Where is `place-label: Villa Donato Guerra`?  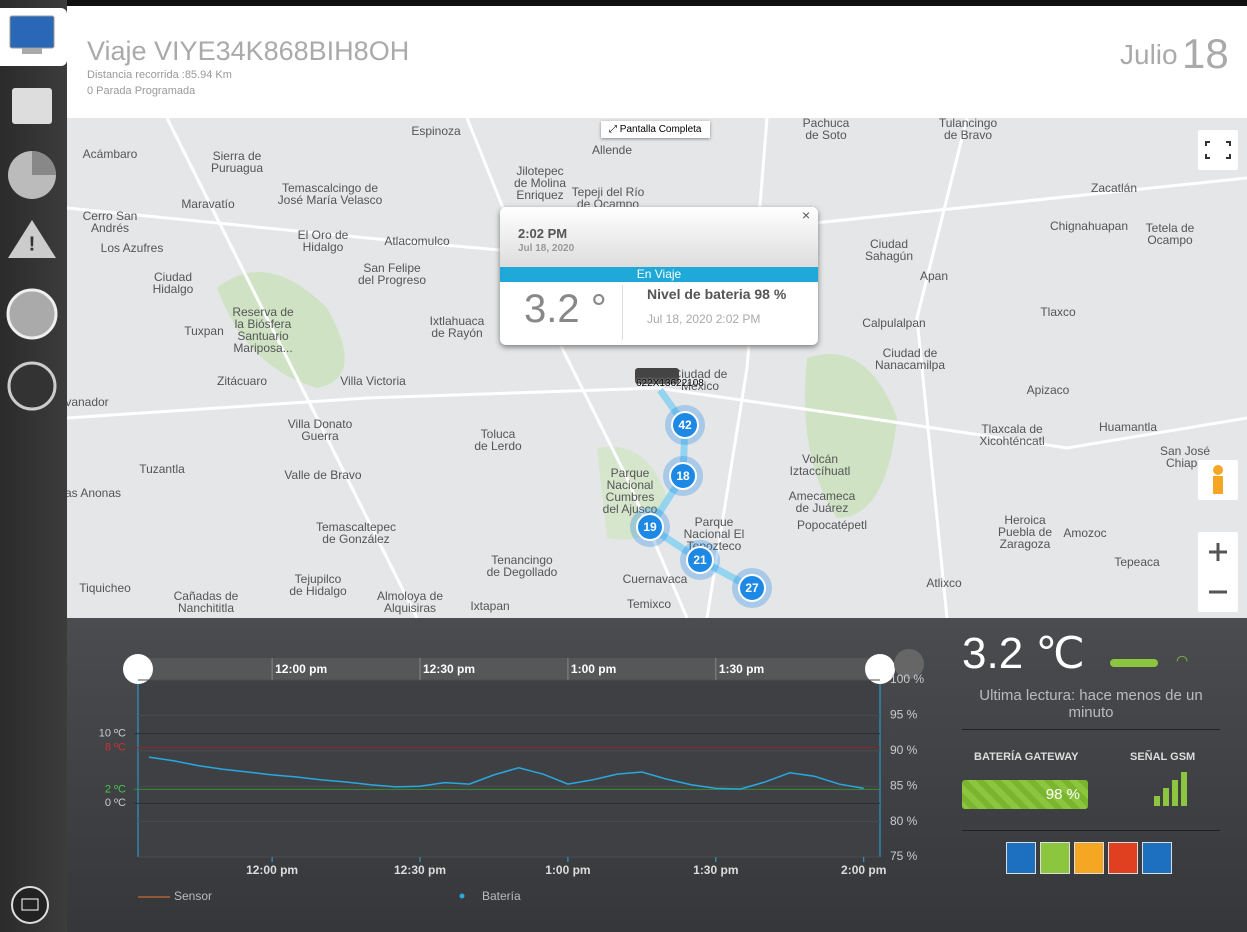 place-label: Villa Donato Guerra is located at coordinates (320, 430).